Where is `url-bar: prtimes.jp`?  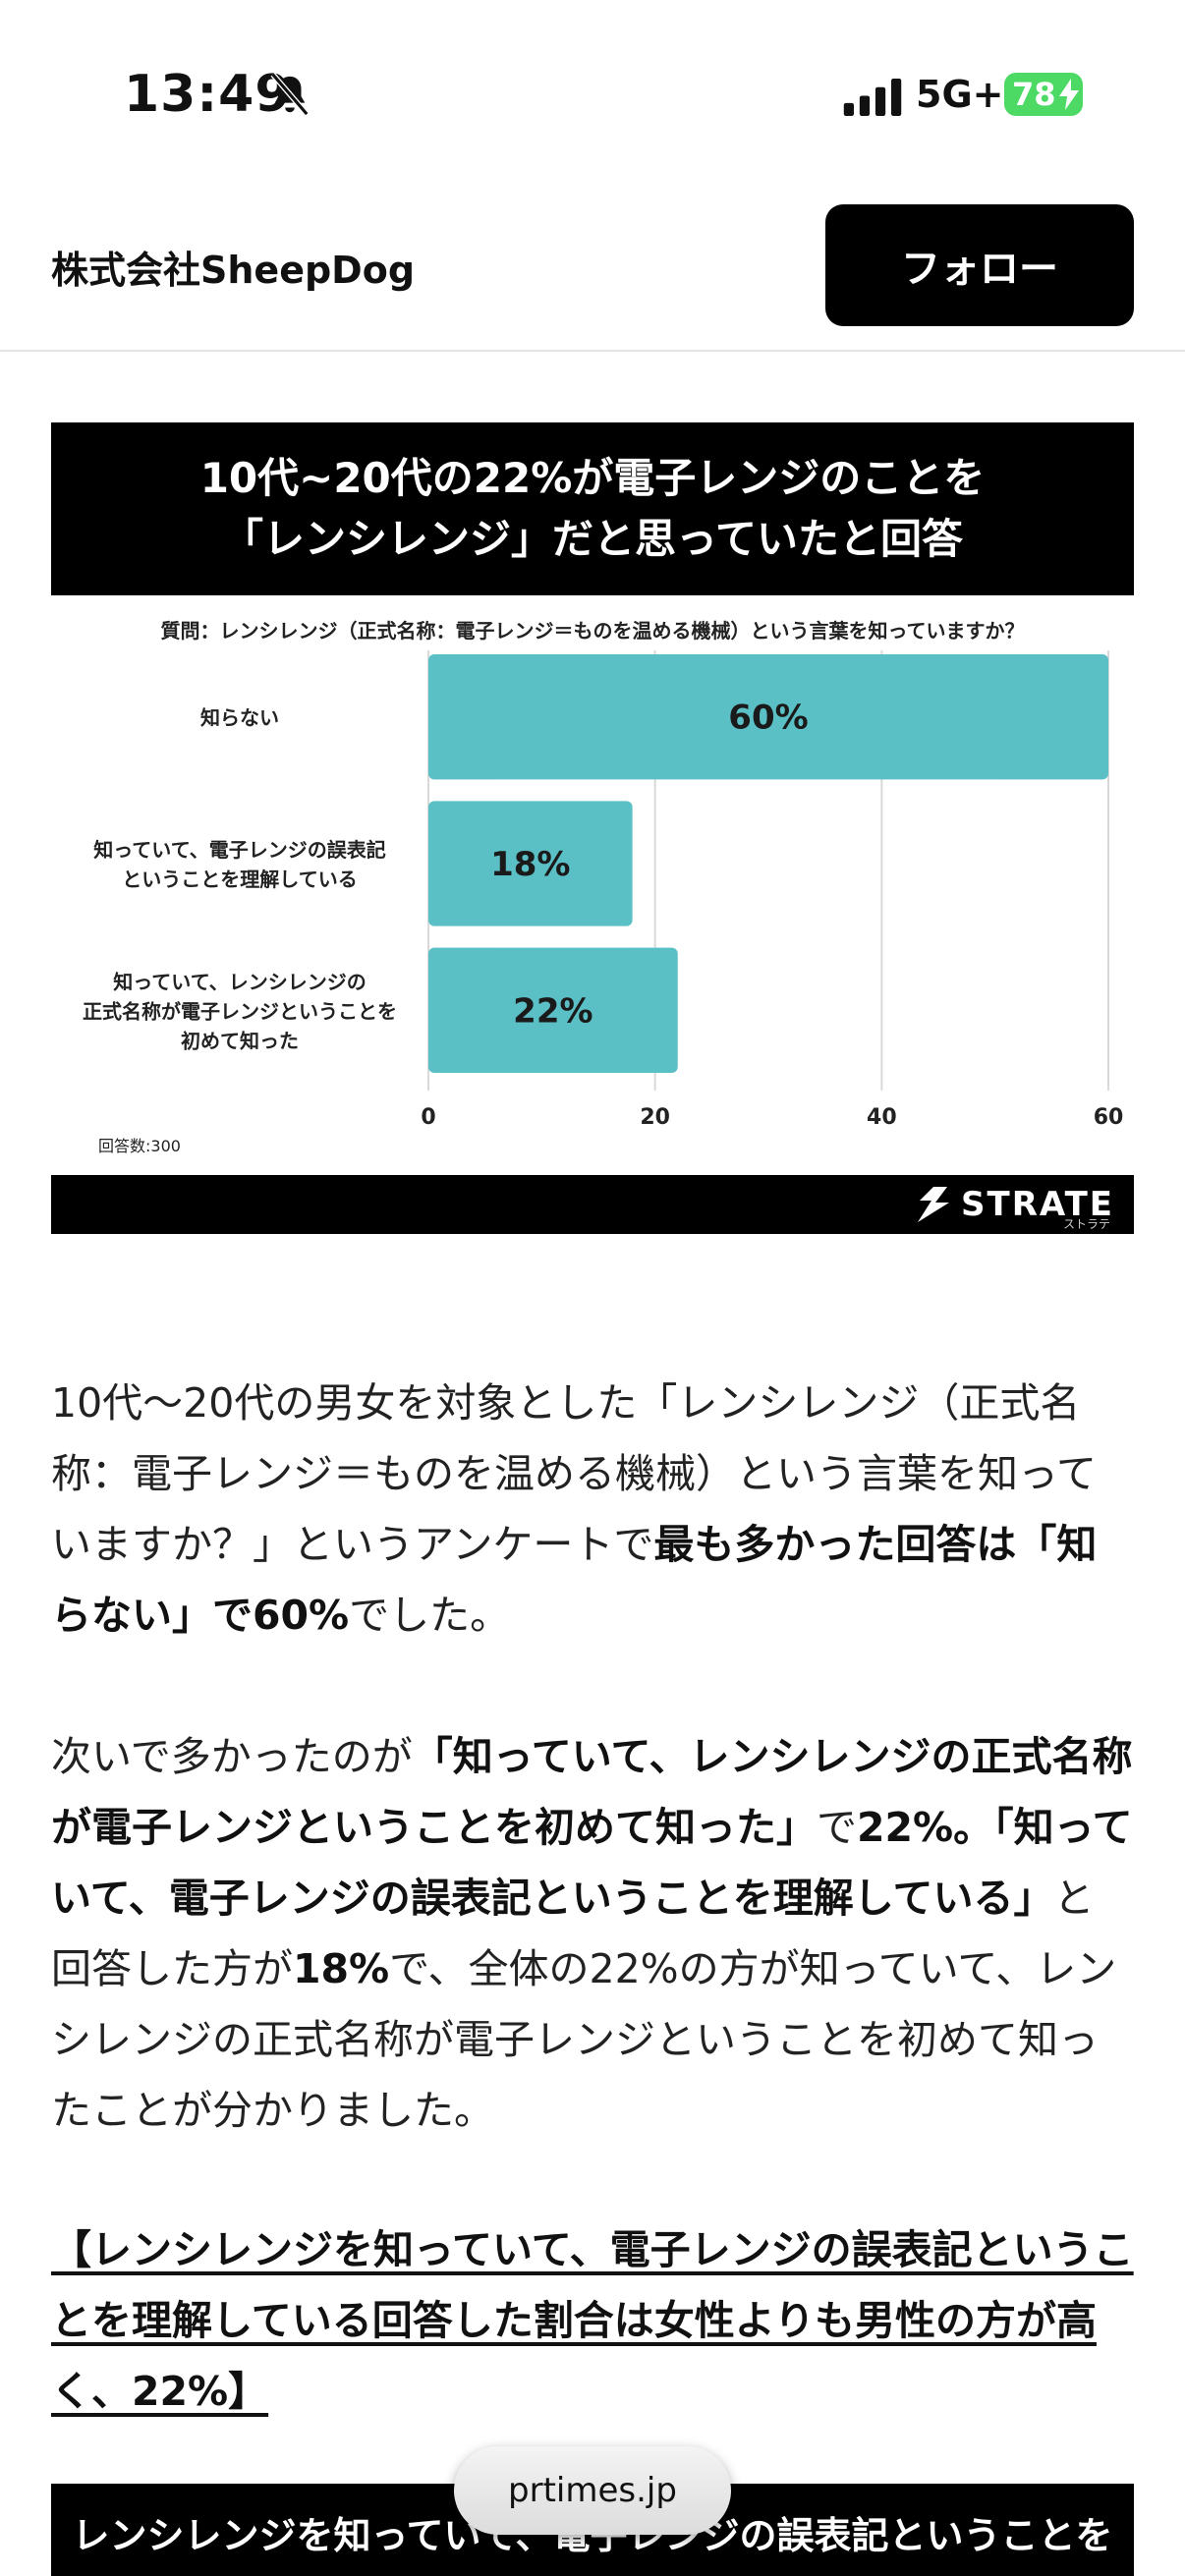
url-bar: prtimes.jp is located at coordinates (592, 2490).